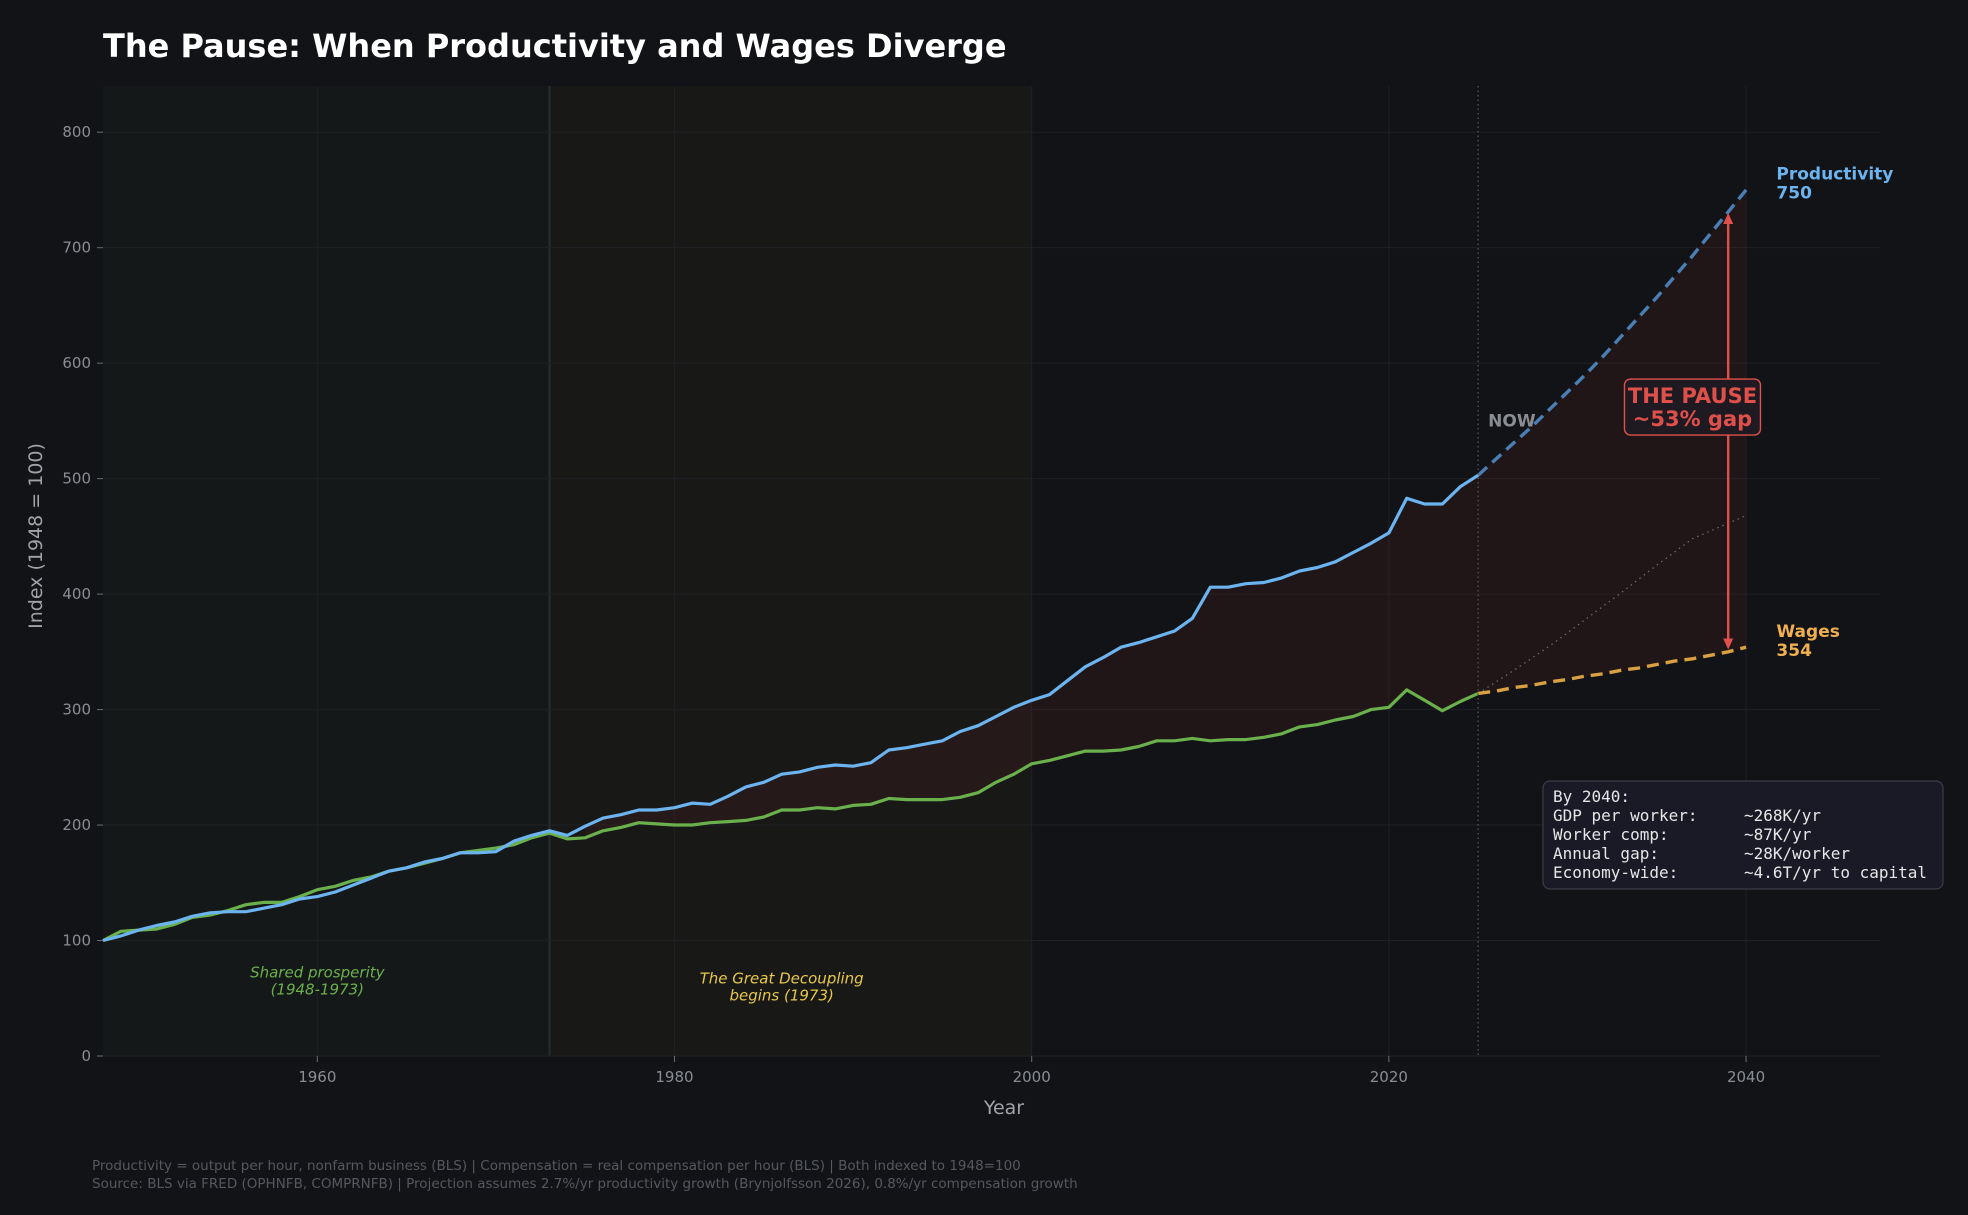  I want to click on wages-projection-line, so click(1612, 670).